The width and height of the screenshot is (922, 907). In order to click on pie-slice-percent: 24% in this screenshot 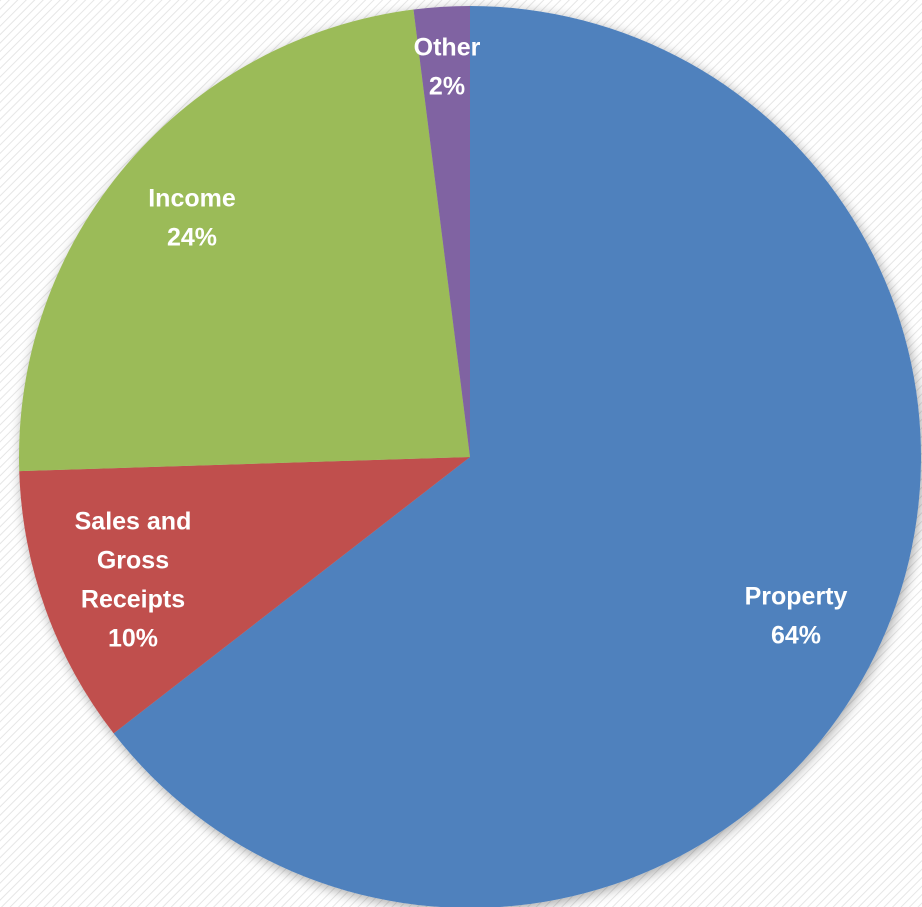, I will do `click(192, 237)`.